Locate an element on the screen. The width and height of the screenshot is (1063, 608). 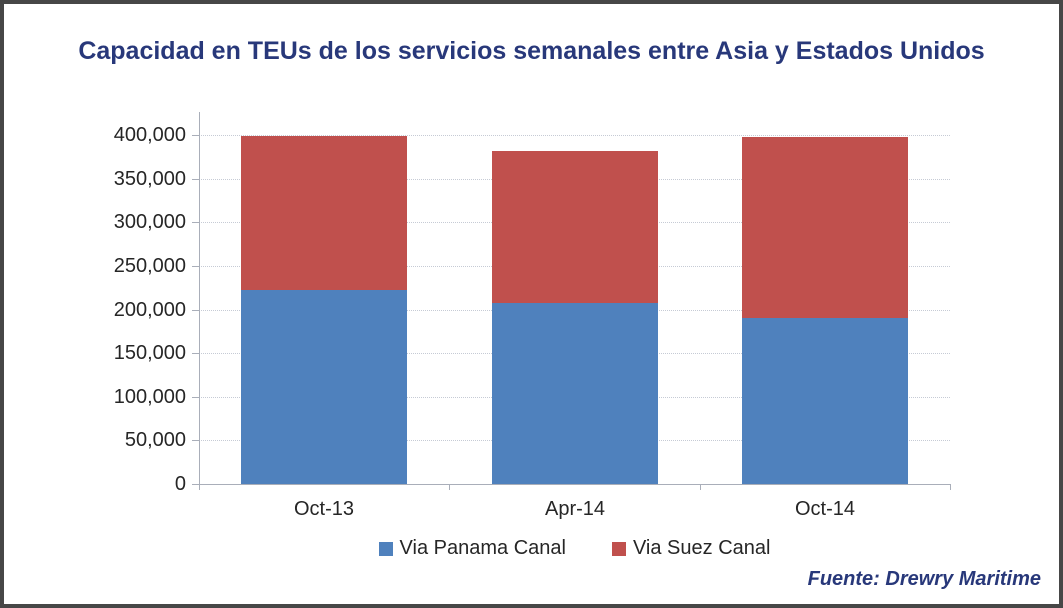
x-axis-line is located at coordinates (575, 484).